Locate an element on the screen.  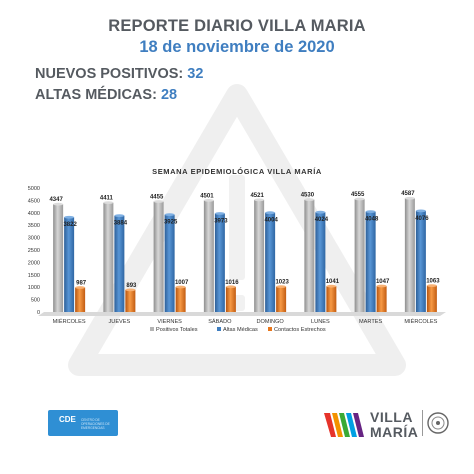
discharges-stat: ALTAS MÉDICAS: 28 is located at coordinates (106, 95).